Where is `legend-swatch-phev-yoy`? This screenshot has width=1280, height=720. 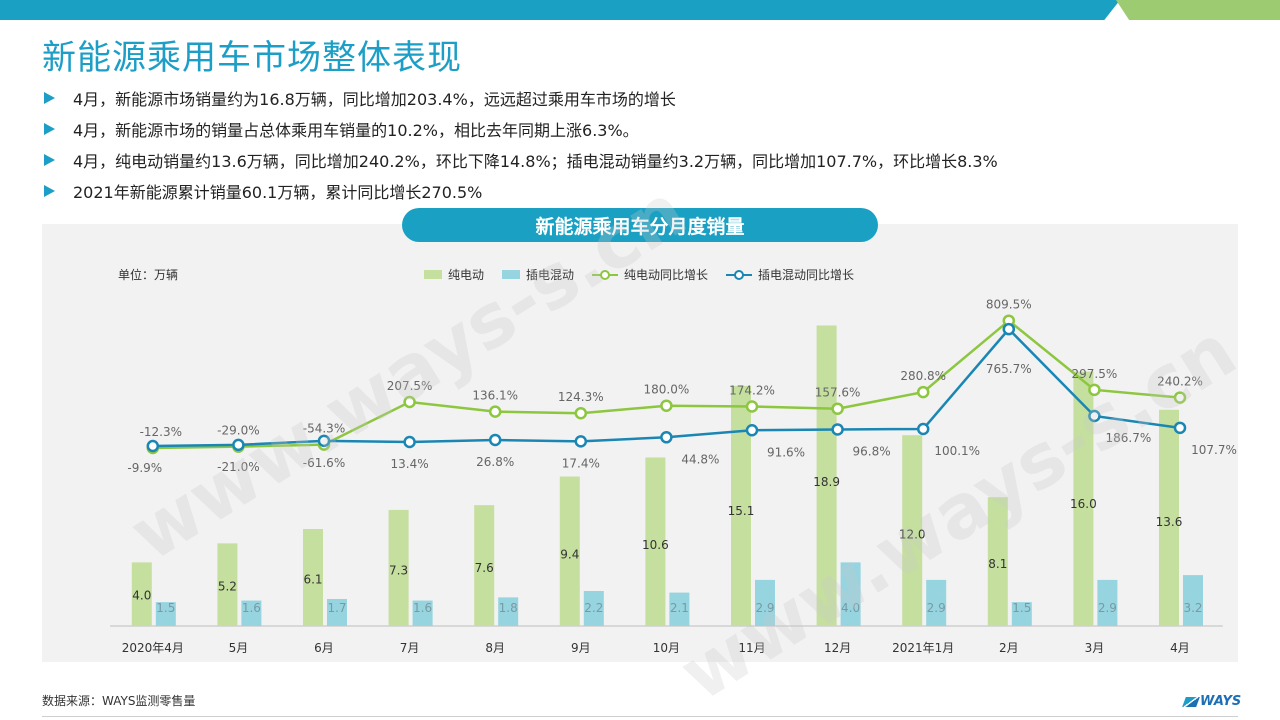 legend-swatch-phev-yoy is located at coordinates (739, 274).